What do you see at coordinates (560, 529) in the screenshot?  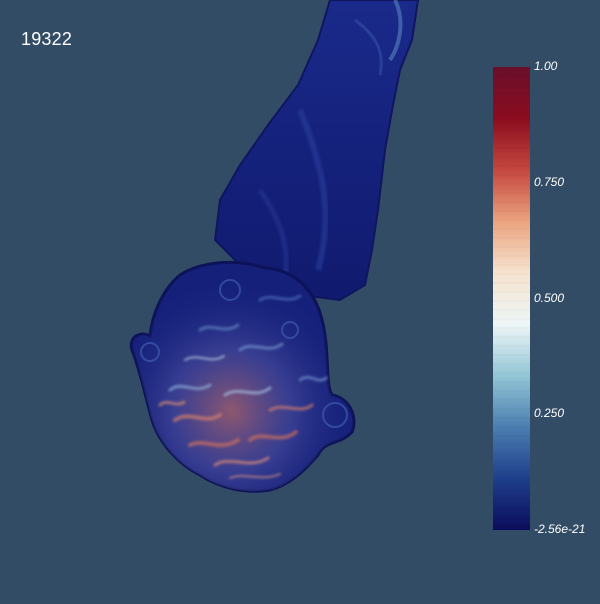 I see `colorbar-tick-min: -2.56e-21` at bounding box center [560, 529].